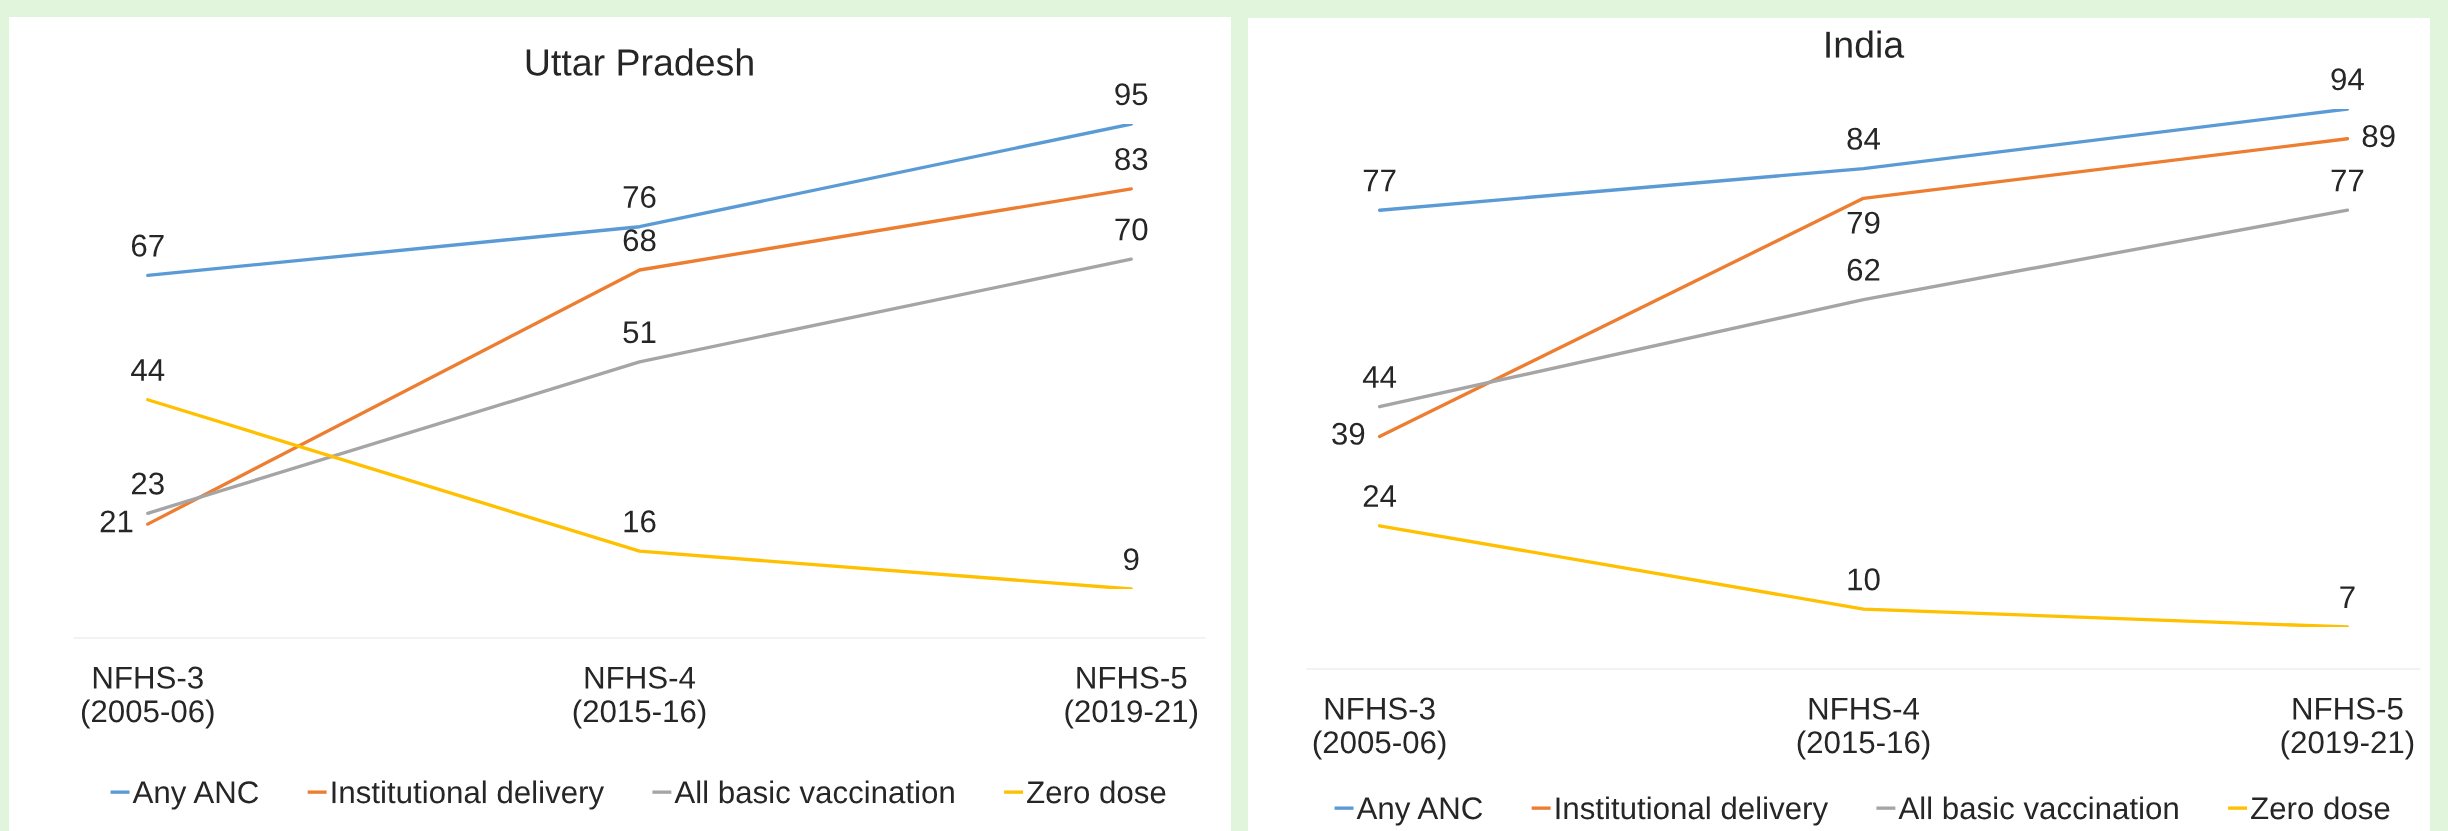  I want to click on chart-title: Uttar Pradesh, so click(639, 62).